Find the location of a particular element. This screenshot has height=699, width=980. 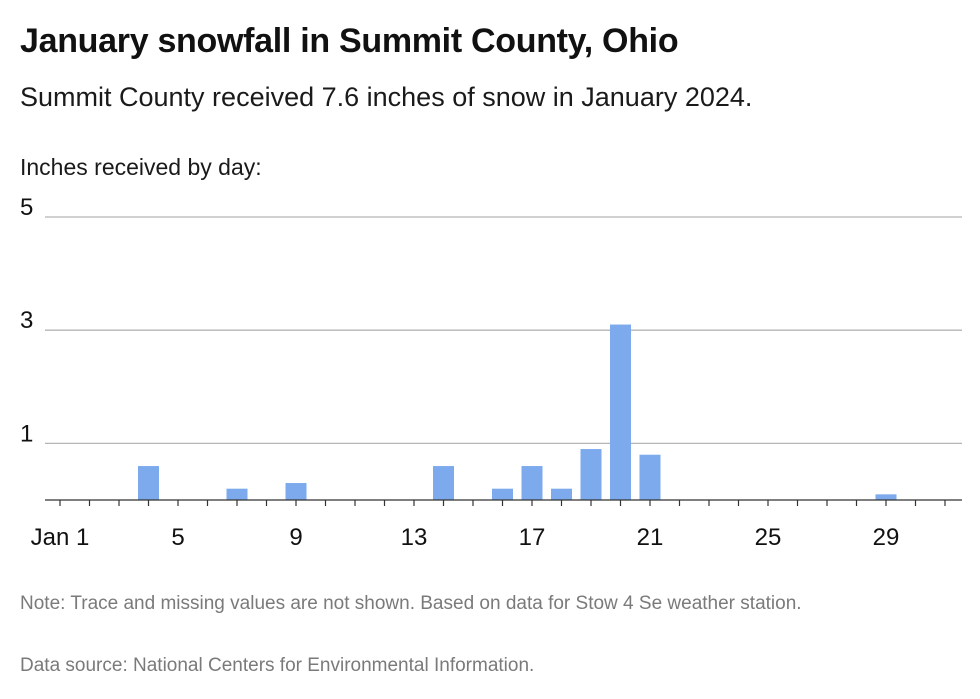

y-tick-label: 3 is located at coordinates (26, 320).